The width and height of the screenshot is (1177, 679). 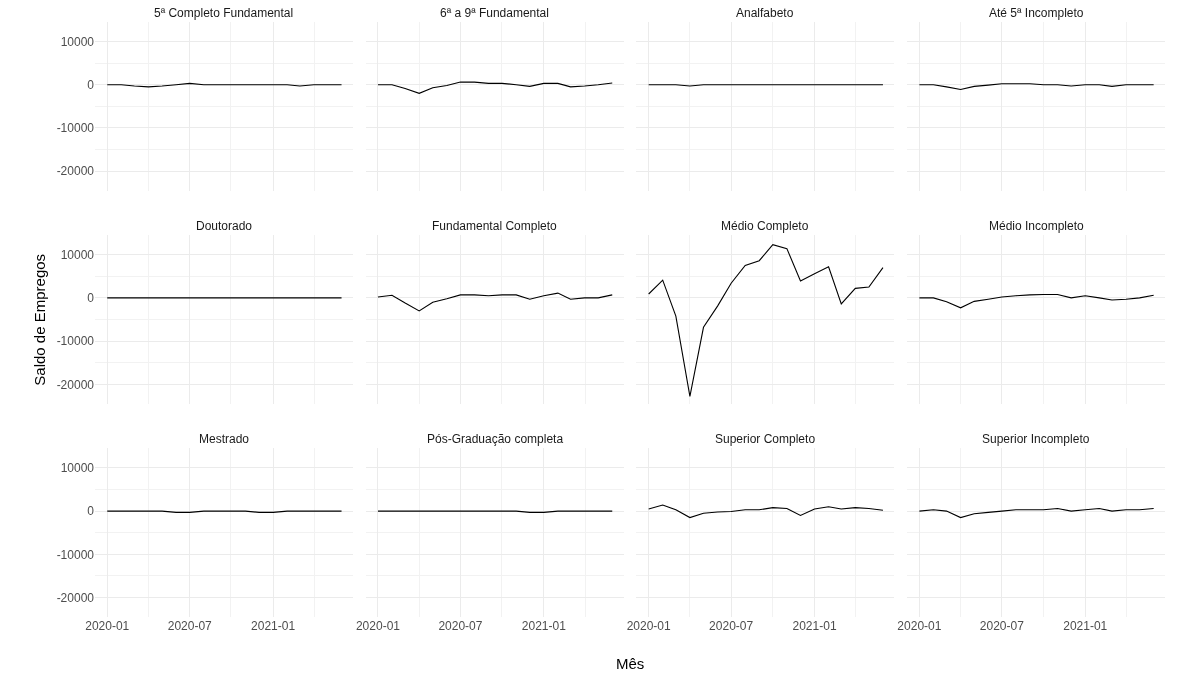 I want to click on chart-title: Fundamental Completo, so click(x=495, y=226).